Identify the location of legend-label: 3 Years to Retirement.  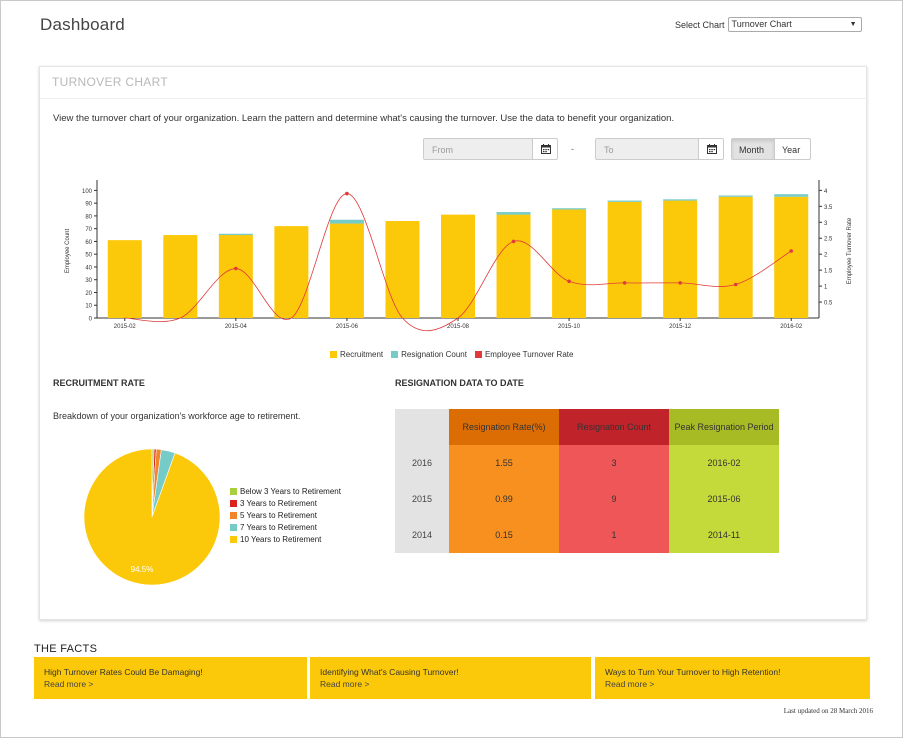
(278, 503).